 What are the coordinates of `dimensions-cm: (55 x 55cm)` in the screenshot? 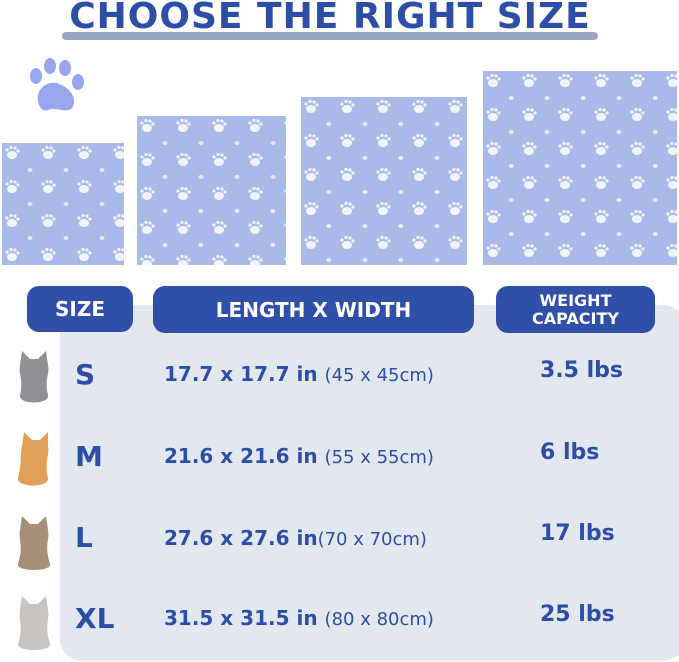 It's located at (379, 457).